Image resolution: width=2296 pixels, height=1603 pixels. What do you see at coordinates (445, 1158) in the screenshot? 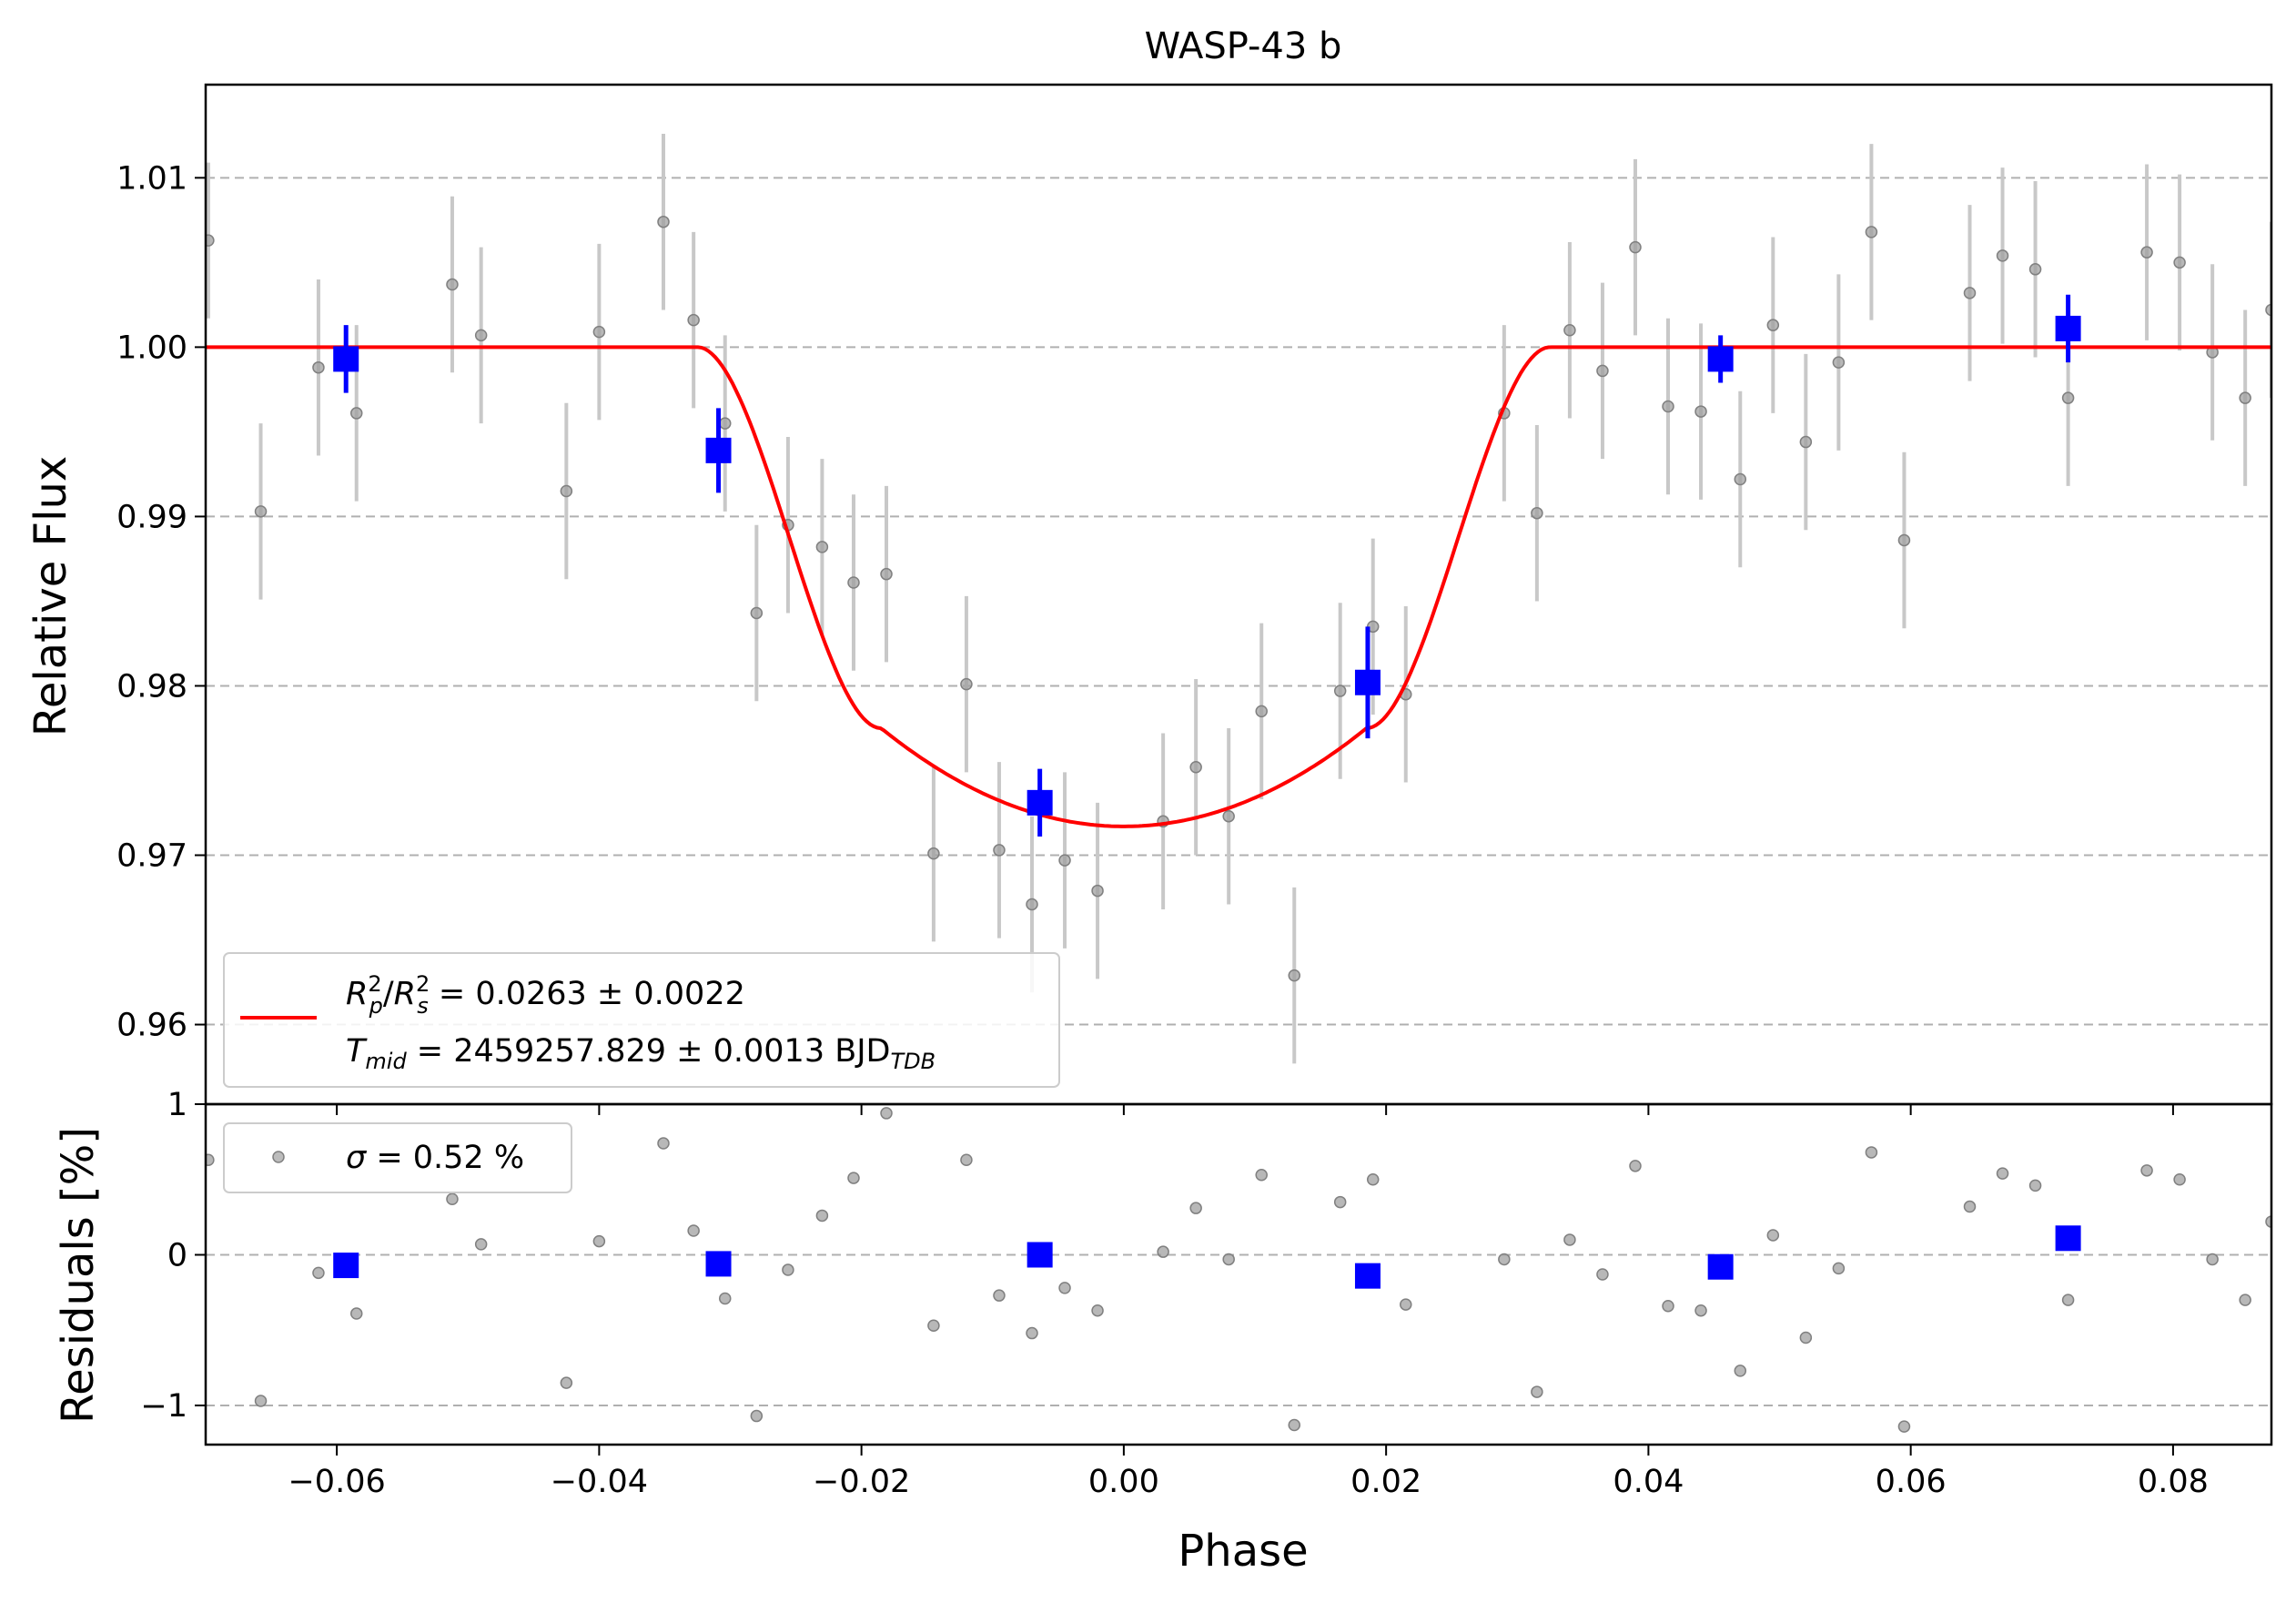
I see `legend-sigma-value: = 0.52 %` at bounding box center [445, 1158].